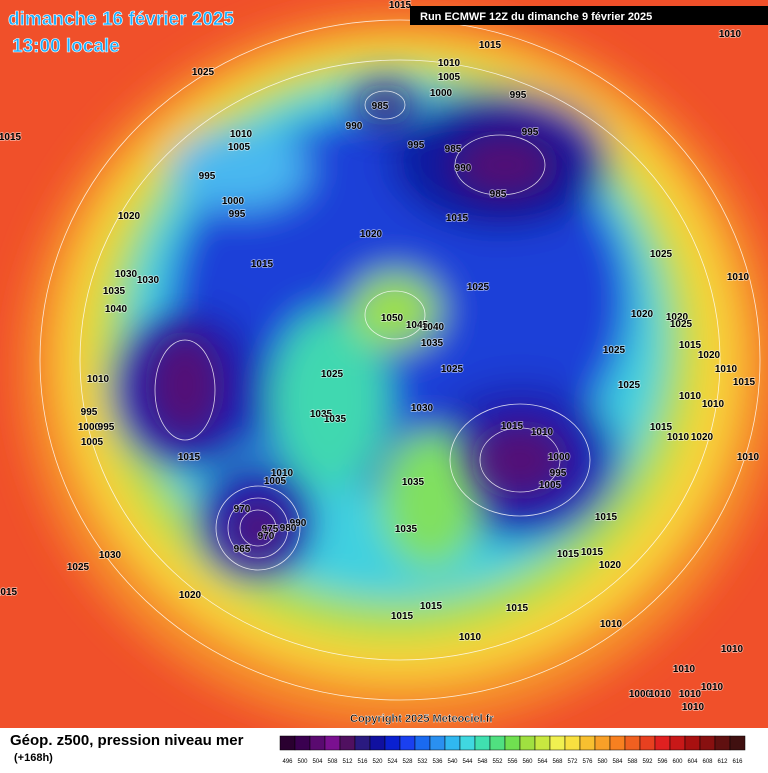 This screenshot has width=768, height=773. I want to click on legend-label: 572, so click(572, 762).